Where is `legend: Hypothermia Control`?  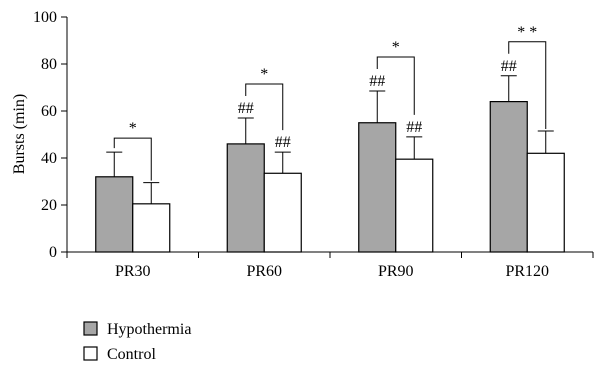 legend: Hypothermia Control is located at coordinates (137, 342).